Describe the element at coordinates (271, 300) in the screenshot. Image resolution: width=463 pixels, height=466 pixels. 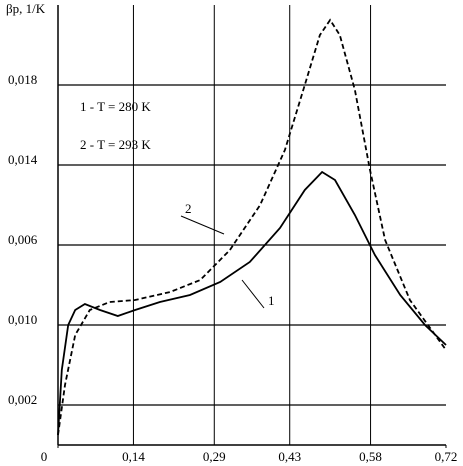
I see `curve-label: 1` at that location.